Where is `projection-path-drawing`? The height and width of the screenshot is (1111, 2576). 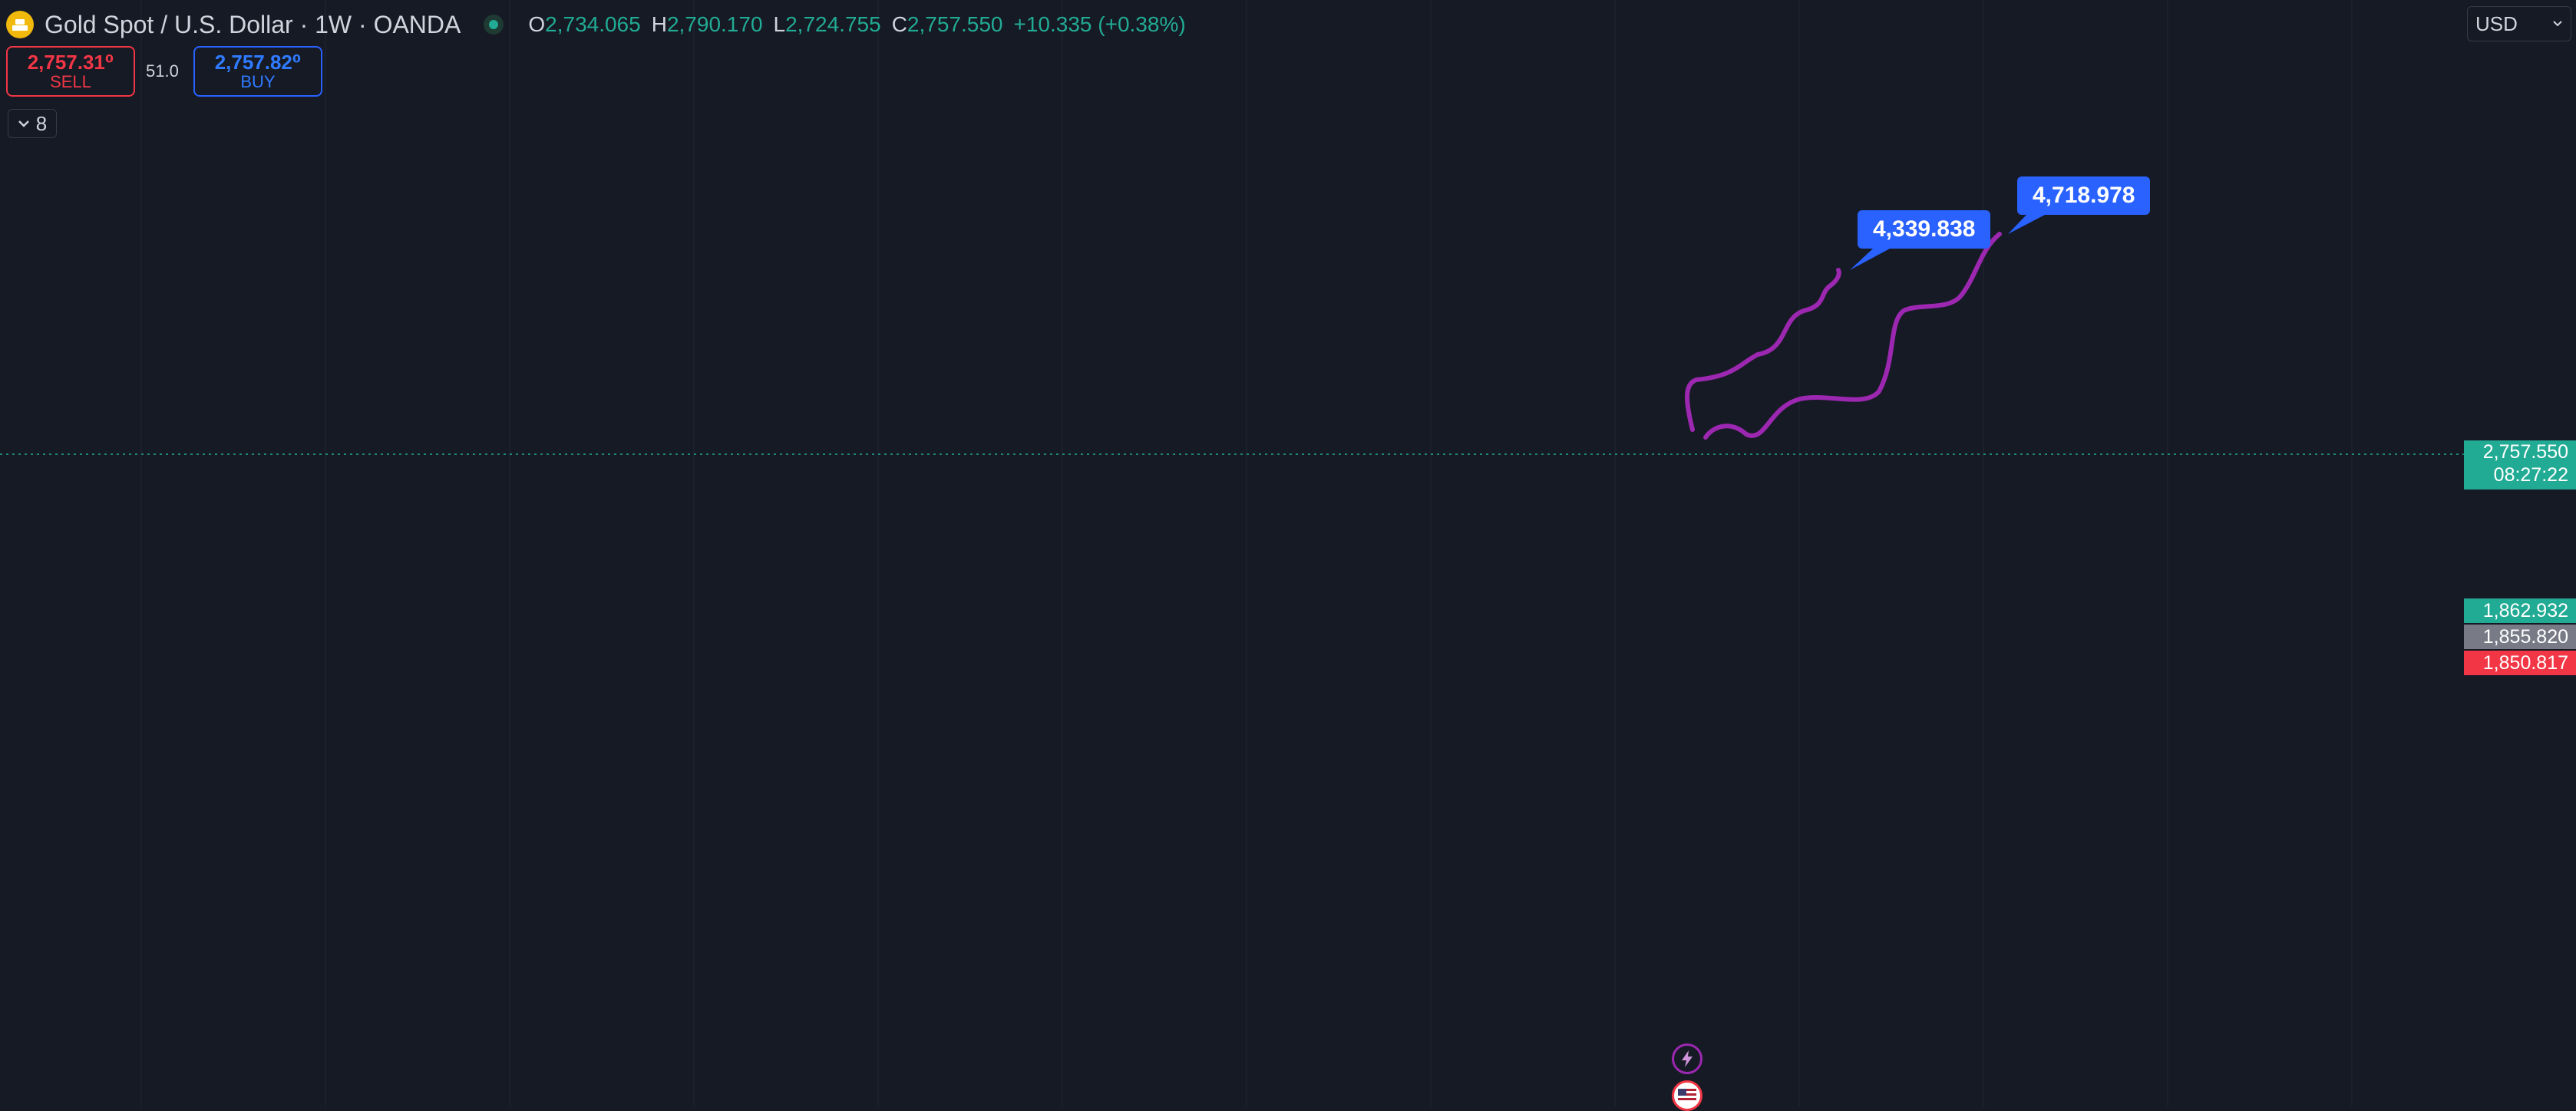
projection-path-drawing is located at coordinates (1865, 327).